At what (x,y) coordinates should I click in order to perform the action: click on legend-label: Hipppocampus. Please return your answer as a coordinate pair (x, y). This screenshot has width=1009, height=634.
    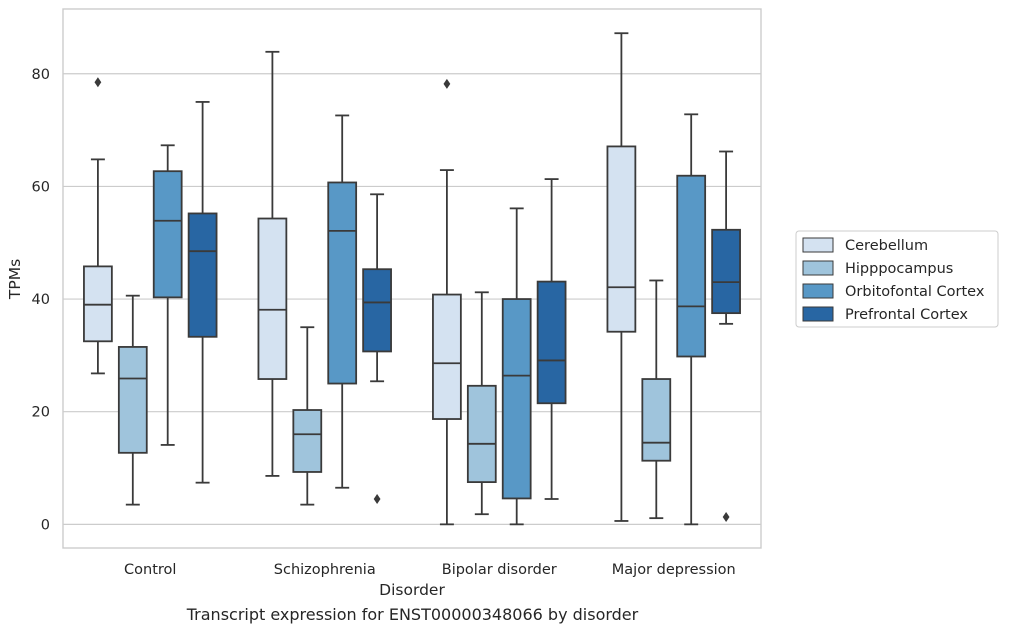
    Looking at the image, I should click on (899, 269).